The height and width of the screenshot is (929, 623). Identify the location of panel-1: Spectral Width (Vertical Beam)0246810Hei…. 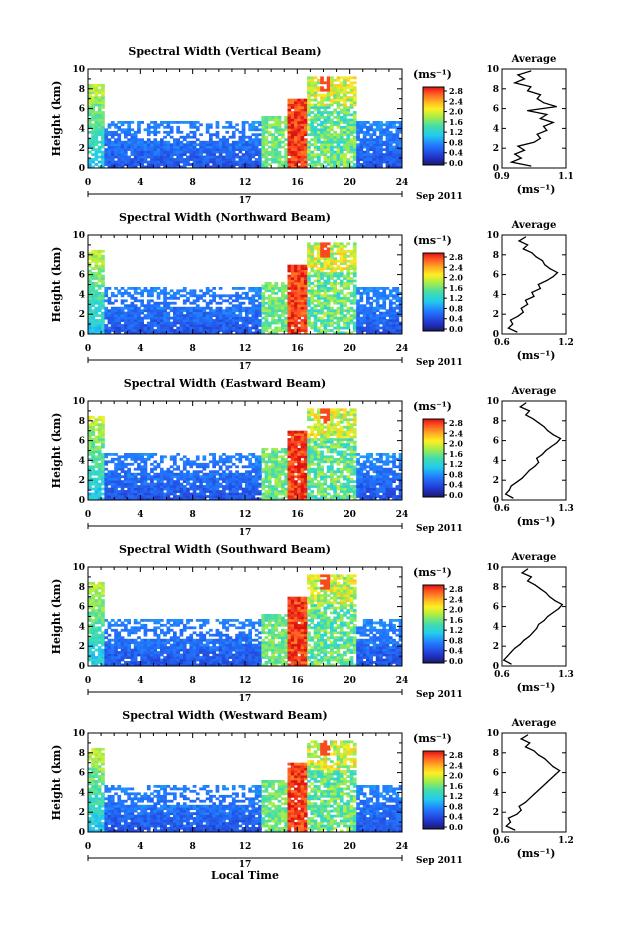
(312, 125).